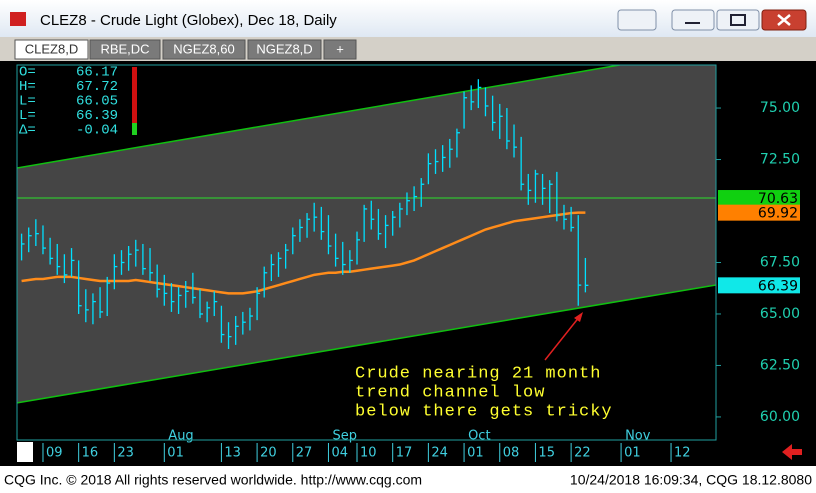 The height and width of the screenshot is (493, 816). Describe the element at coordinates (582, 453) in the screenshot. I see `x-tick-label: 22` at that location.